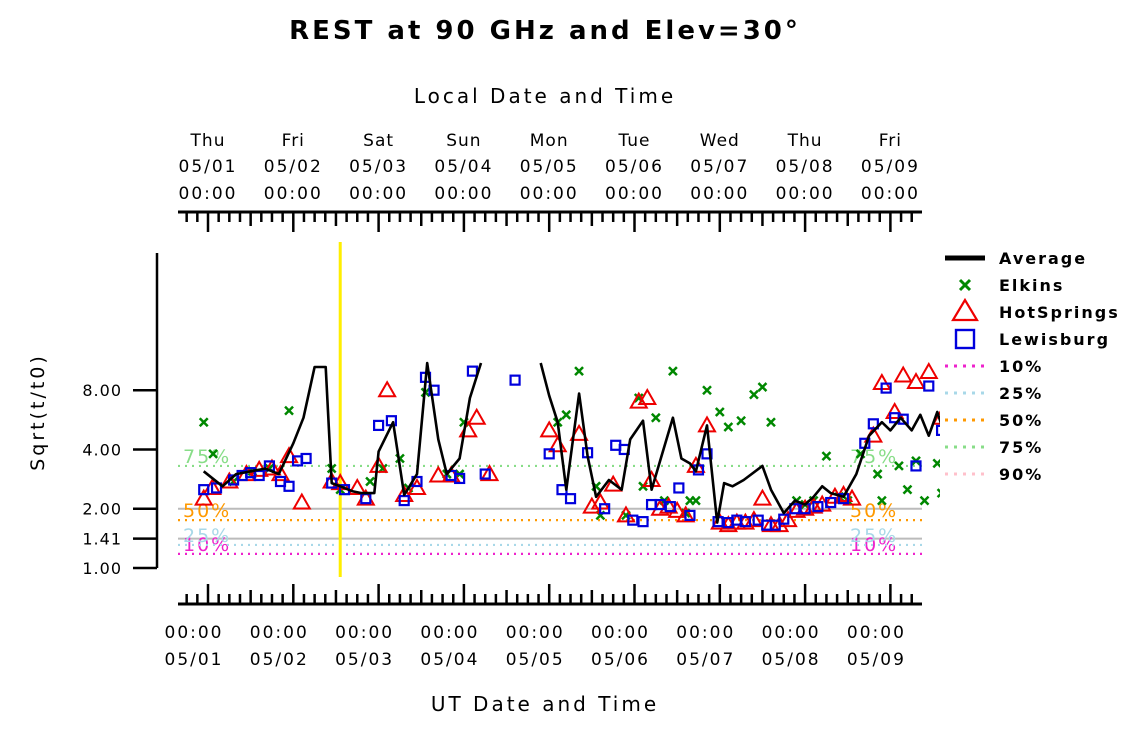 This screenshot has height=731, width=1125. Describe the element at coordinates (705, 660) in the screenshot. I see `bottom-tick-date: 05/07` at that location.